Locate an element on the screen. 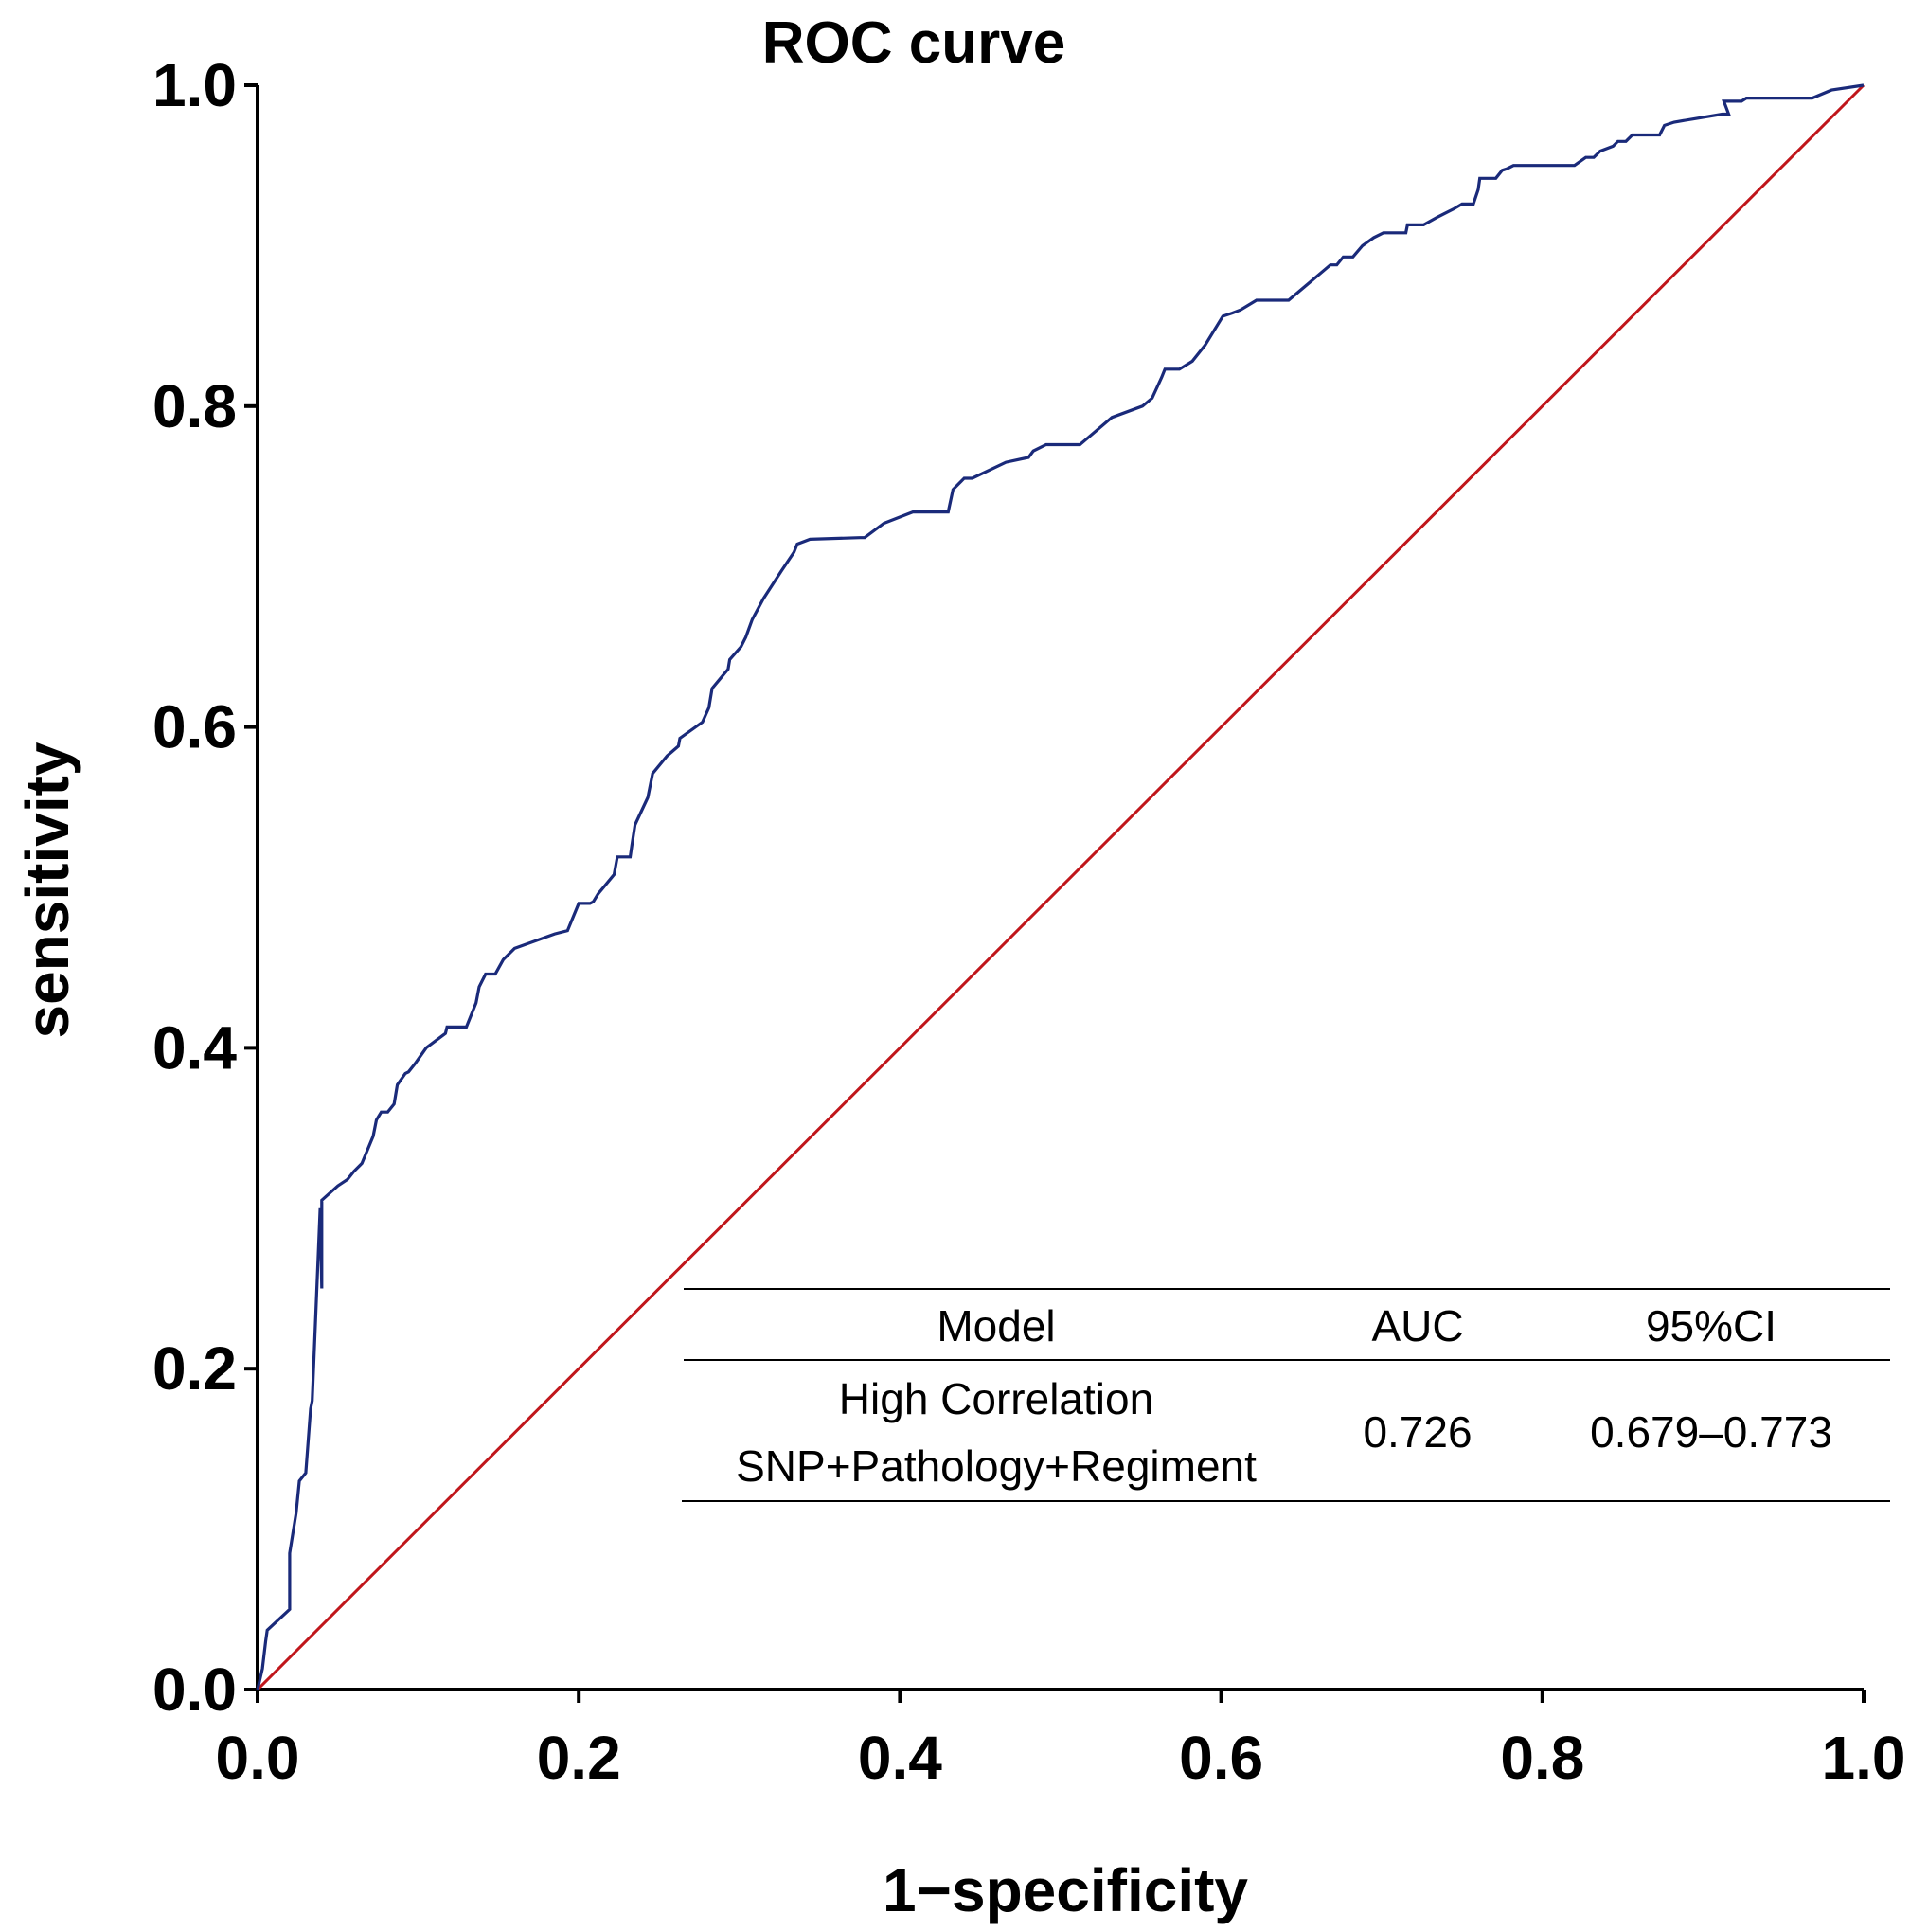 Image resolution: width=1928 pixels, height=1932 pixels. x-tick-label: 0.4 is located at coordinates (900, 1758).